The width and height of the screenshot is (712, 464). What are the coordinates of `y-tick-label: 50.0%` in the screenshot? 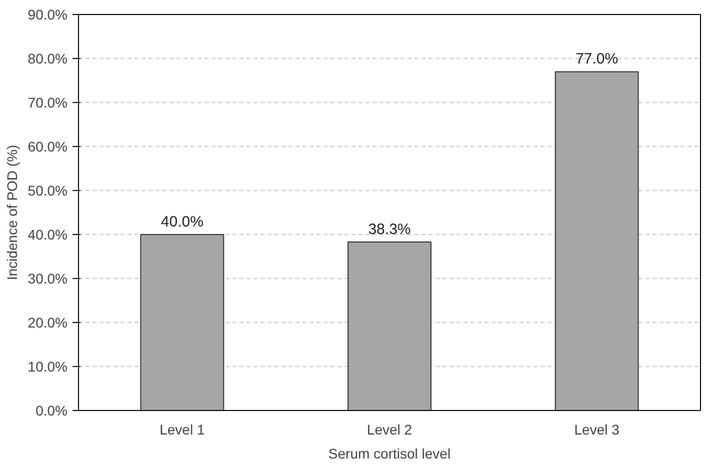 It's located at (48, 190).